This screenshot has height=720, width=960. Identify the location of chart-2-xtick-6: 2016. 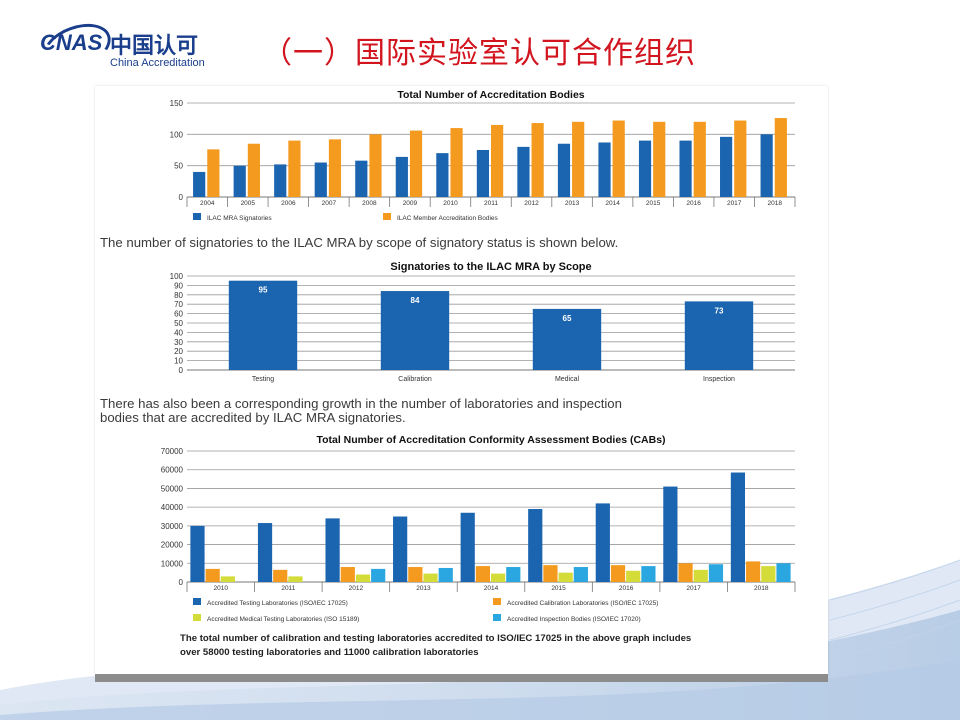
(626, 588).